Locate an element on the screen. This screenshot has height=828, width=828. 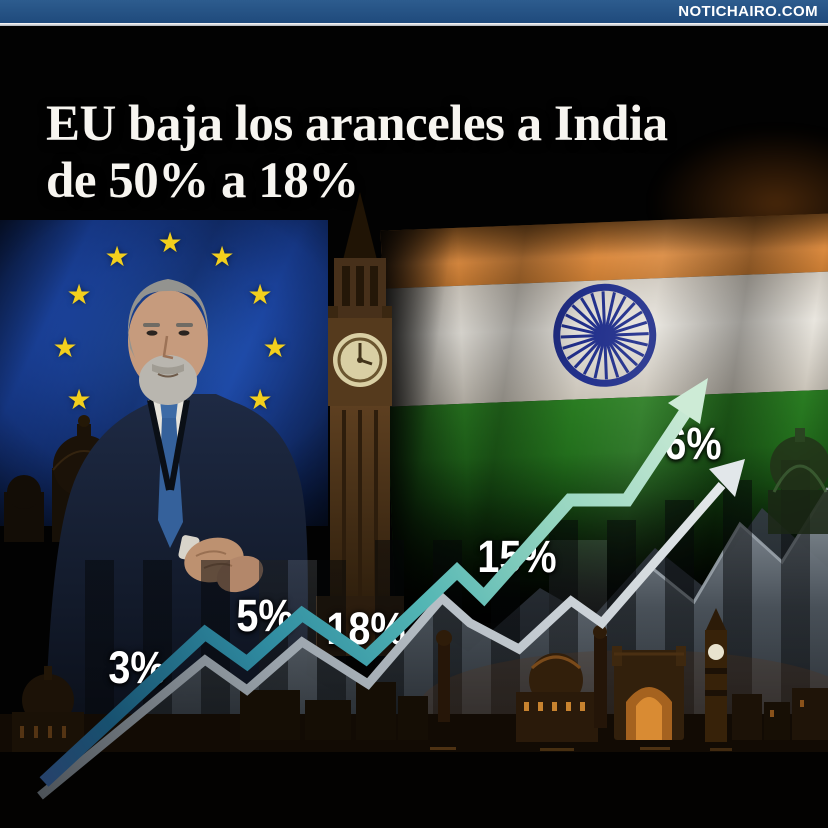
skyline-right-cluster is located at coordinates (780, 714).